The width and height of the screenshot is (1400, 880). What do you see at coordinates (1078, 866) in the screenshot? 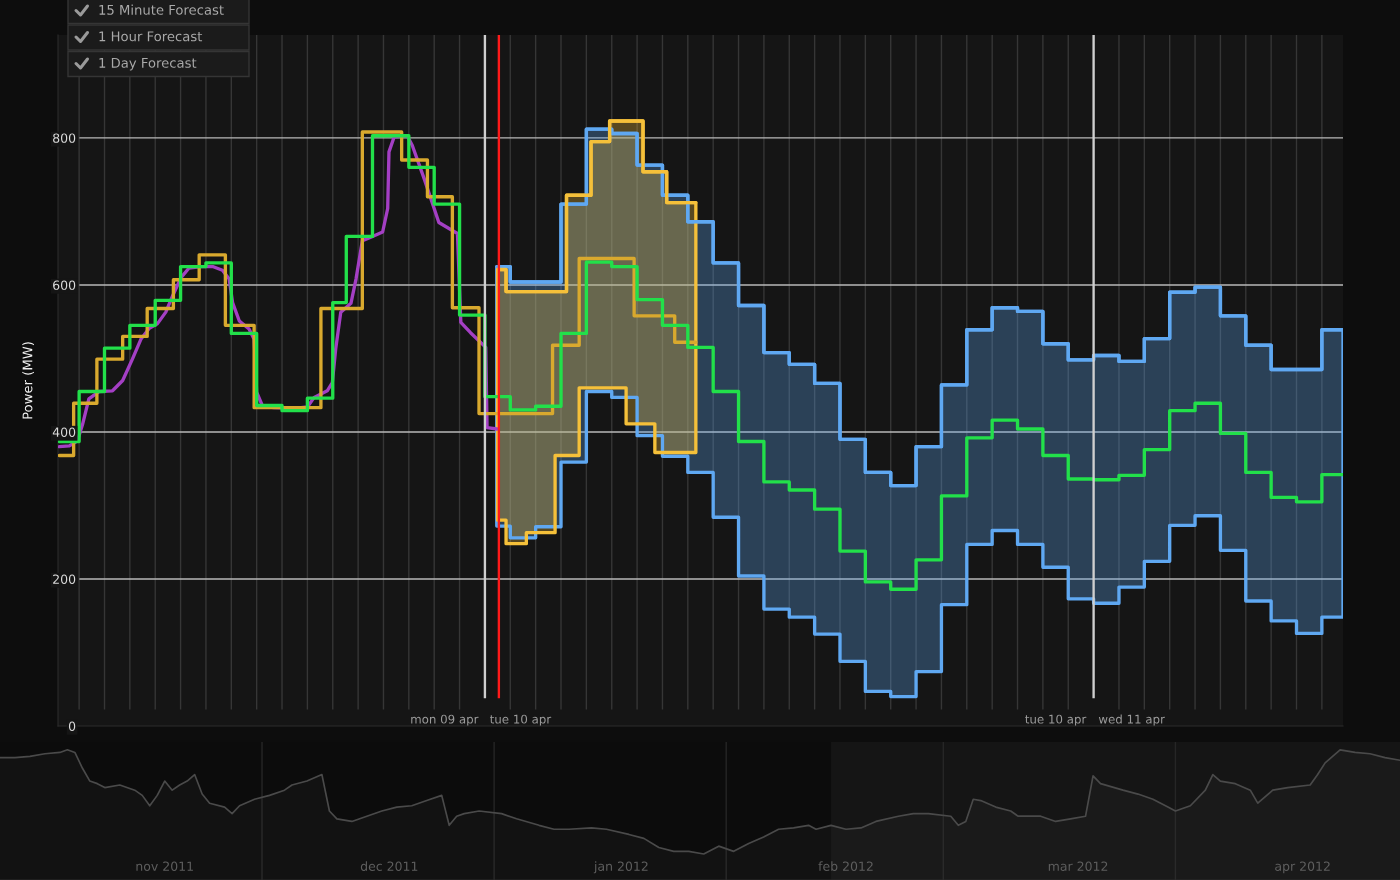
I see `x-tick-label: mar 2012` at bounding box center [1078, 866].